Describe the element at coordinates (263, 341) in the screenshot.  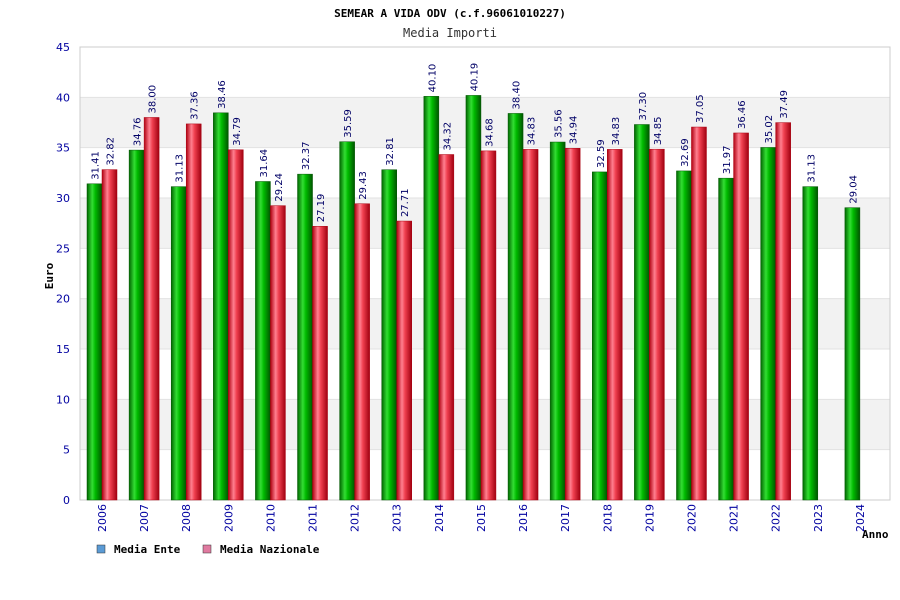
I see `bar-media-ente-2010` at that location.